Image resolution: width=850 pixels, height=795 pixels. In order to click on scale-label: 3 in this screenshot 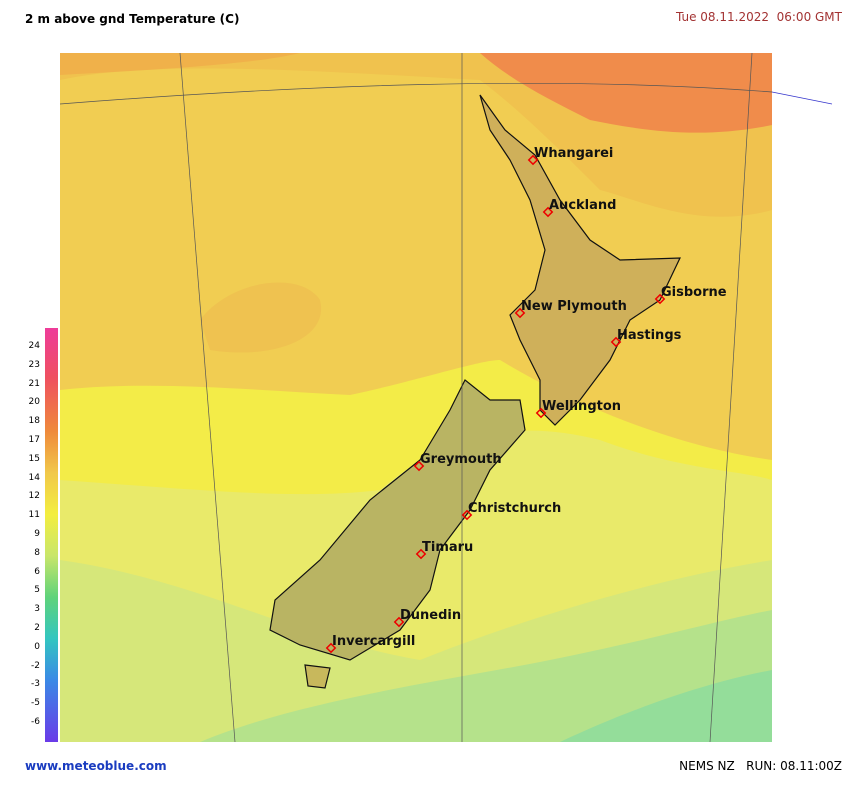, I will do `click(37, 609)`.